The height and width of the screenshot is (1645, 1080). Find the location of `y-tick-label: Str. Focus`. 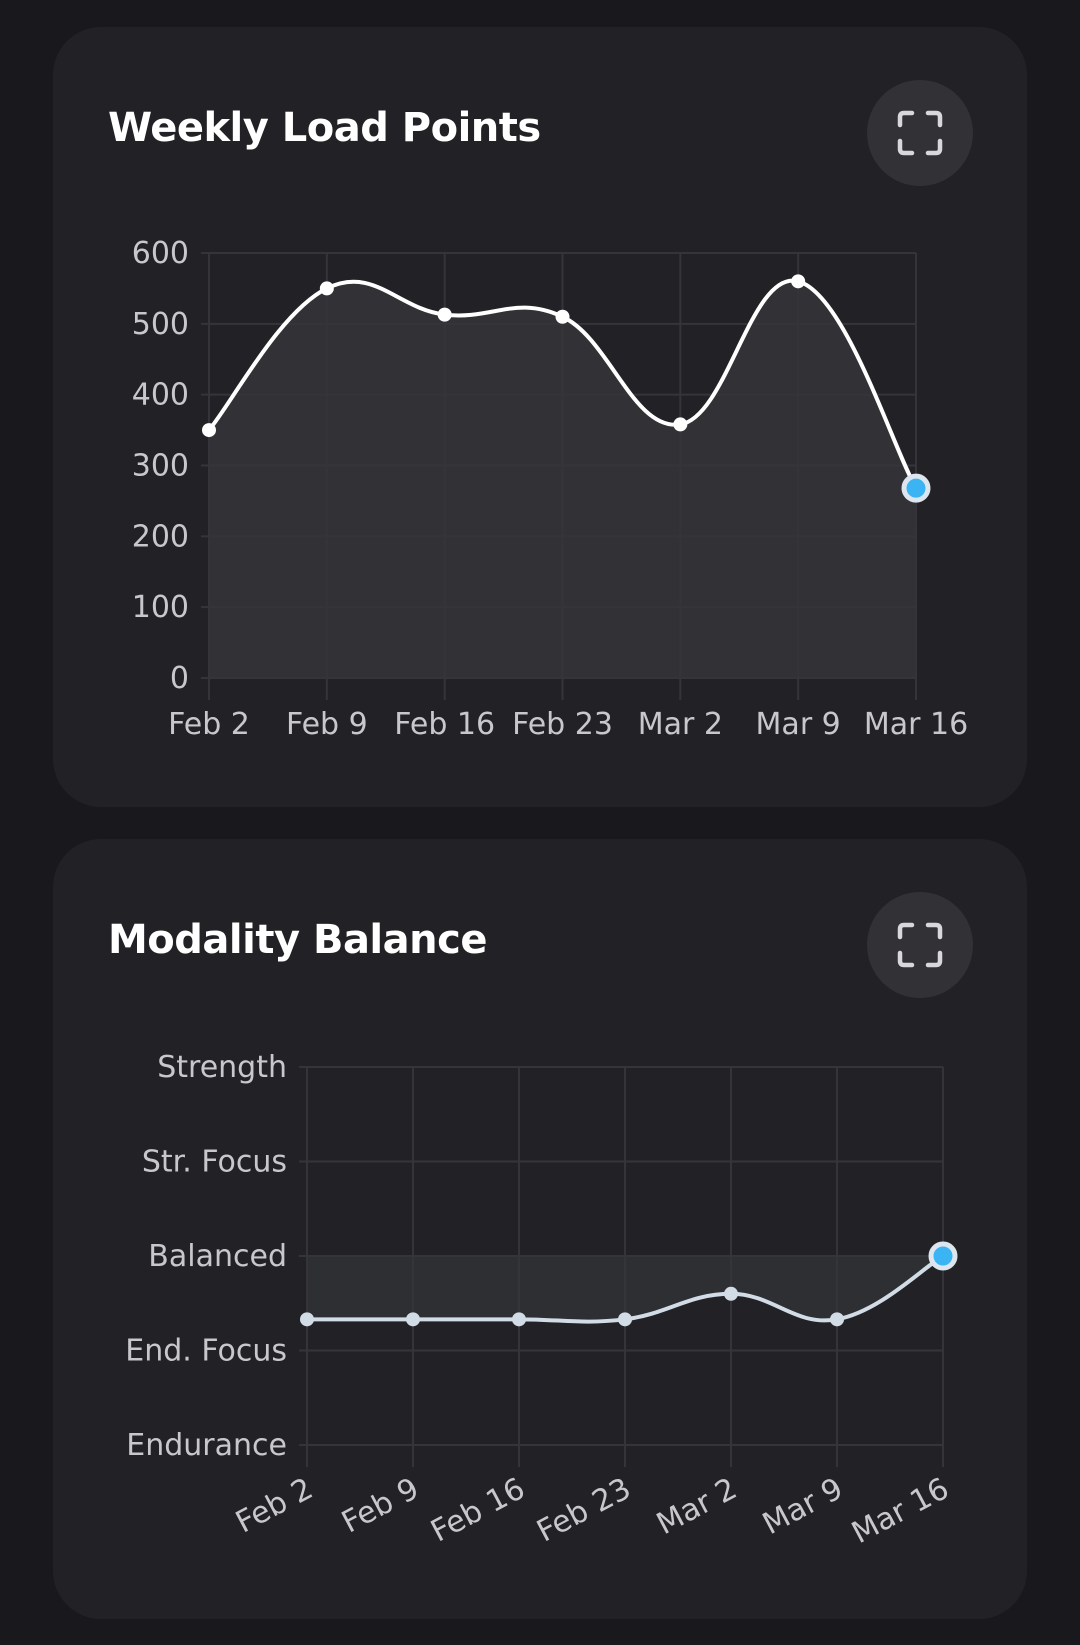

y-tick-label: Str. Focus is located at coordinates (214, 1162).